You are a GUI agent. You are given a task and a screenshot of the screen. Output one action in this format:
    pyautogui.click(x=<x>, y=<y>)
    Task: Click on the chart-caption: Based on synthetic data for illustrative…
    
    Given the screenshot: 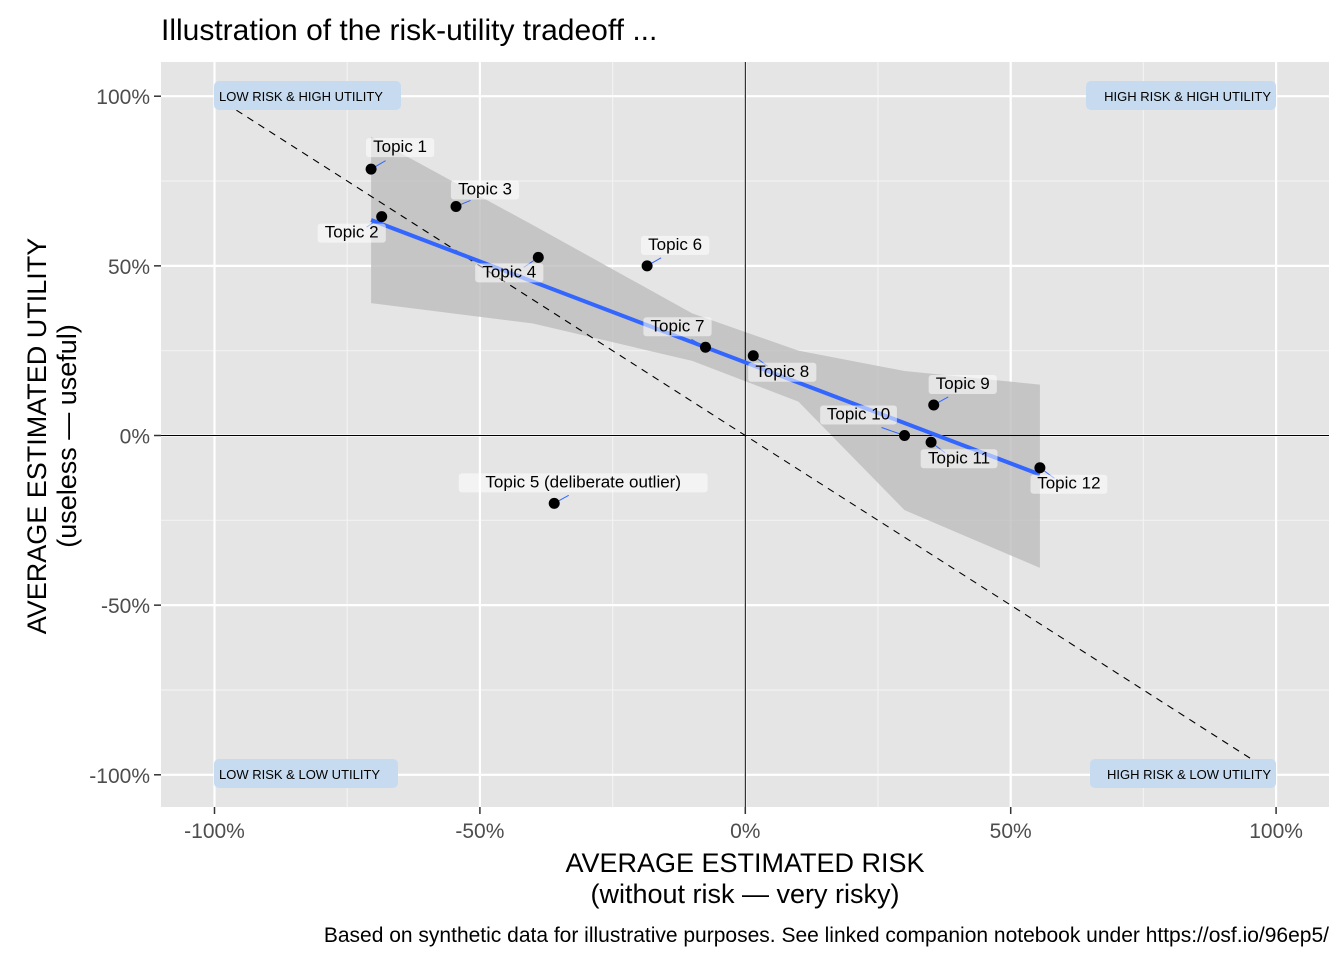 What is the action you would take?
    pyautogui.click(x=826, y=935)
    